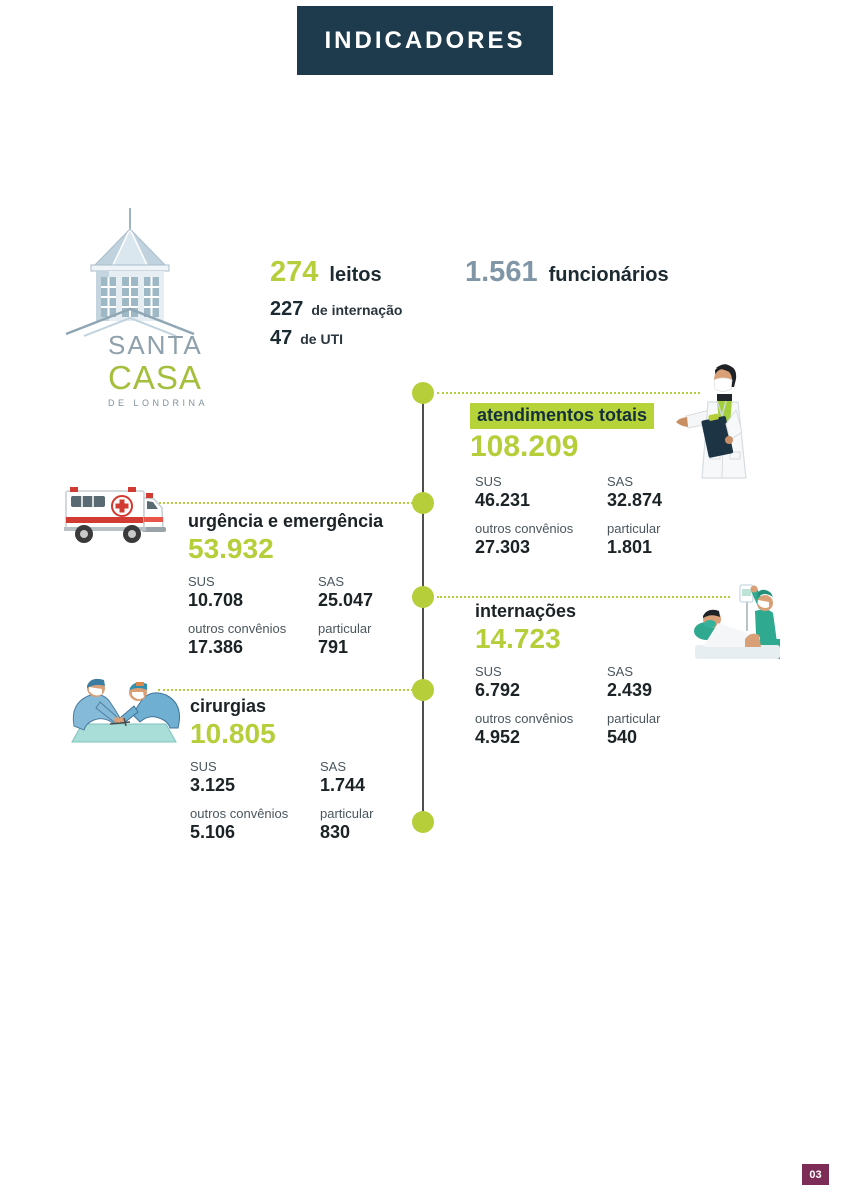 The height and width of the screenshot is (1200, 849). I want to click on logo-de-londrina: DE LONDRINA, so click(158, 402).